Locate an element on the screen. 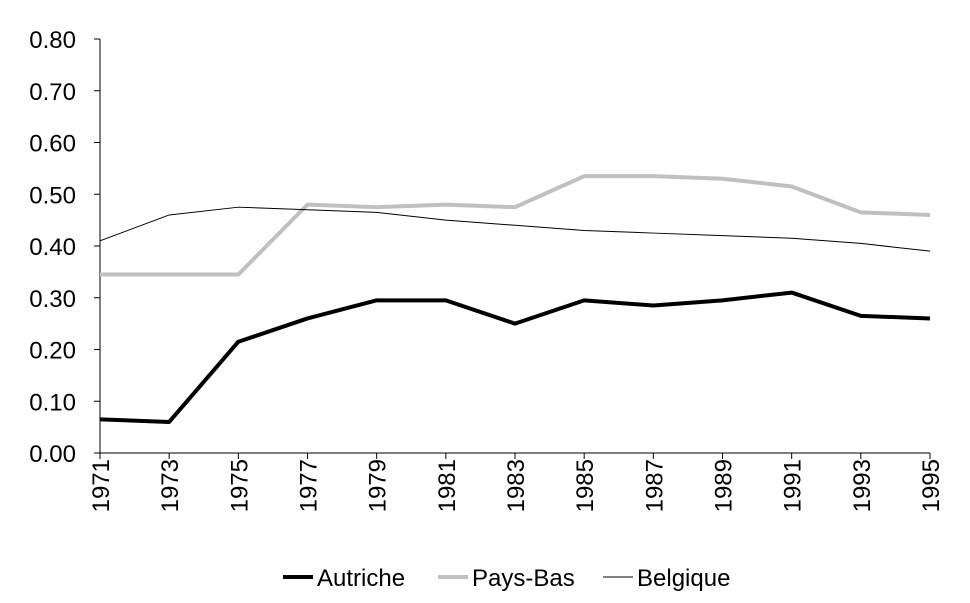  y-tick-label: 0.20 is located at coordinates (52, 351).